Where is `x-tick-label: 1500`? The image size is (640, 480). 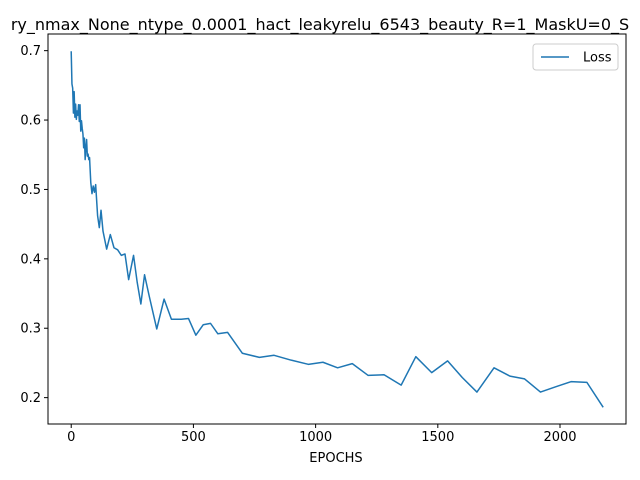 x-tick-label: 1500 is located at coordinates (437, 437).